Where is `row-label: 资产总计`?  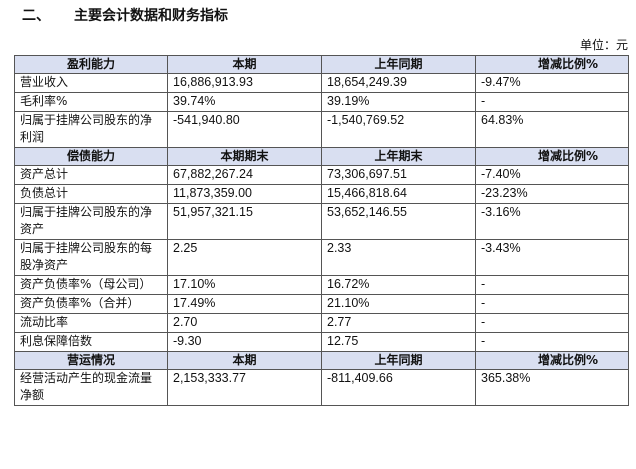 row-label: 资产总计 is located at coordinates (91, 175).